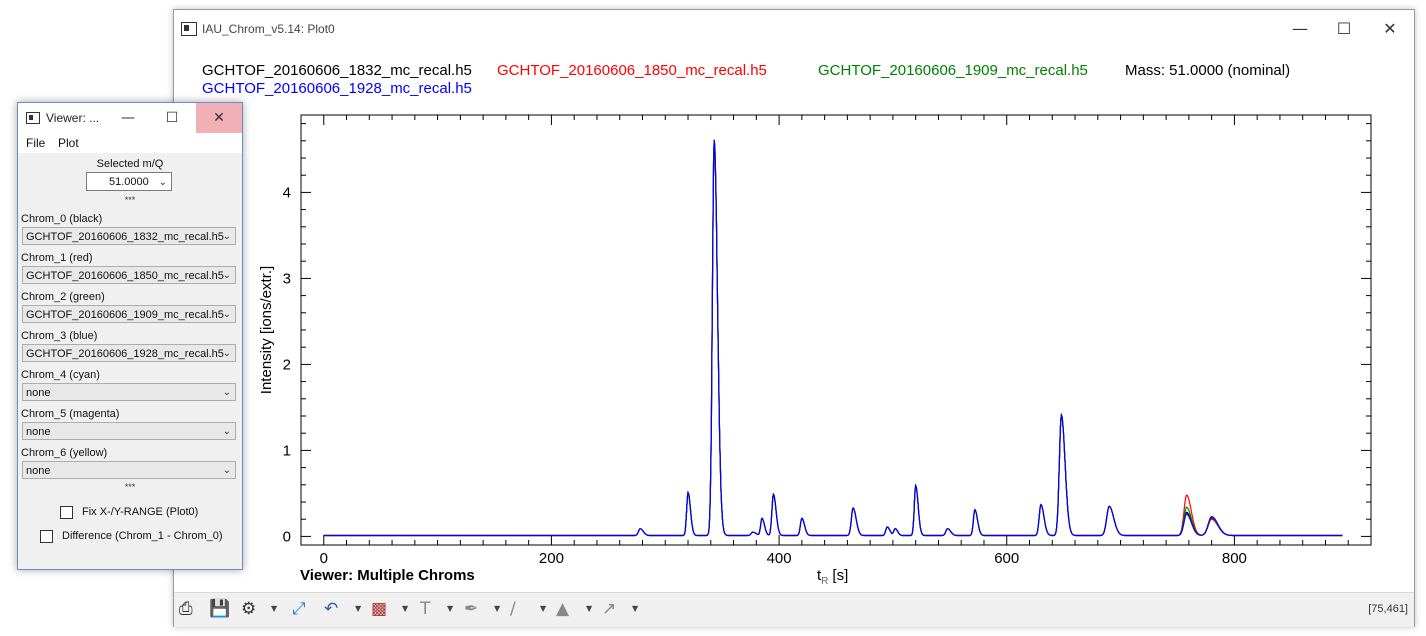 The height and width of the screenshot is (636, 1426). What do you see at coordinates (450, 608) in the screenshot?
I see `text-dropdown-icon: ▼` at bounding box center [450, 608].